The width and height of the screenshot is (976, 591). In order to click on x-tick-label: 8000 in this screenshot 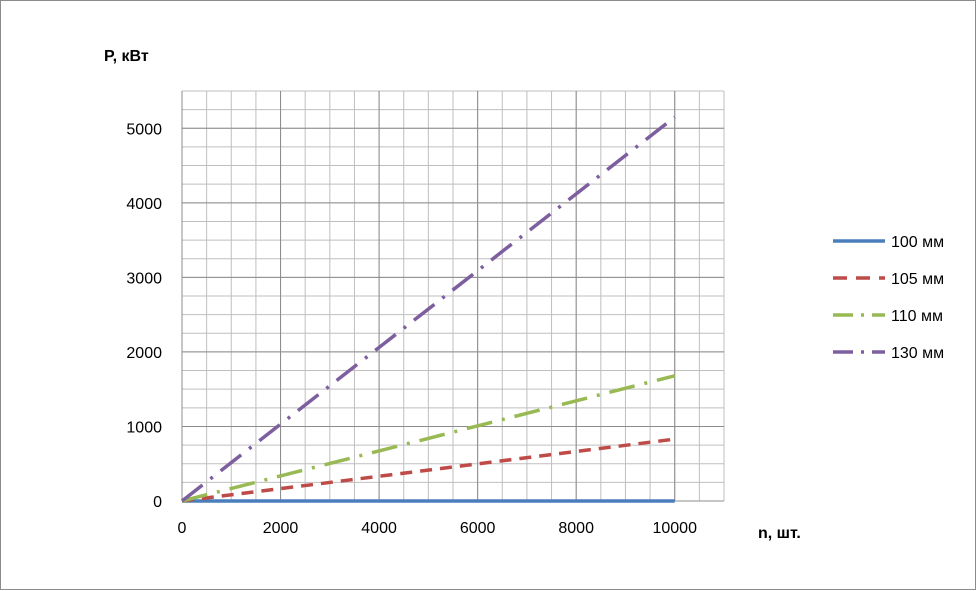, I will do `click(576, 528)`.